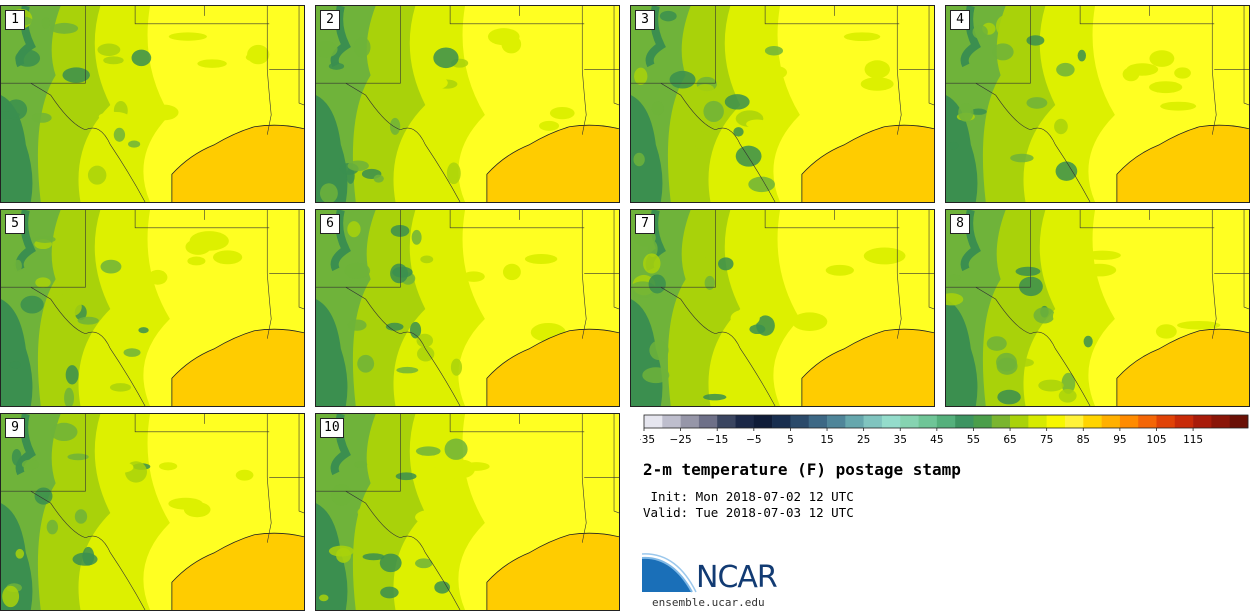 The image size is (1260, 611). Describe the element at coordinates (900, 440) in the screenshot. I see `colorbar-tick-label: 35` at that location.